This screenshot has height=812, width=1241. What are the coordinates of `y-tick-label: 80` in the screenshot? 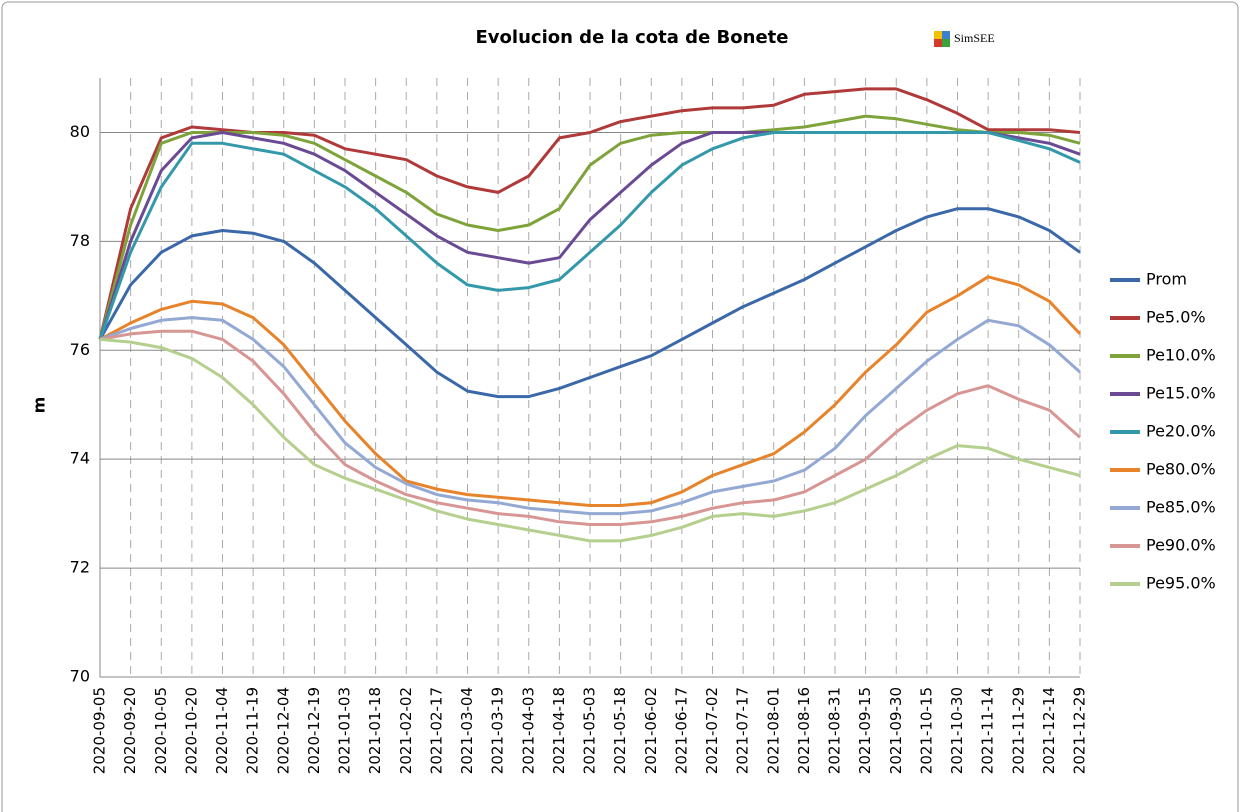 It's located at (80, 131).